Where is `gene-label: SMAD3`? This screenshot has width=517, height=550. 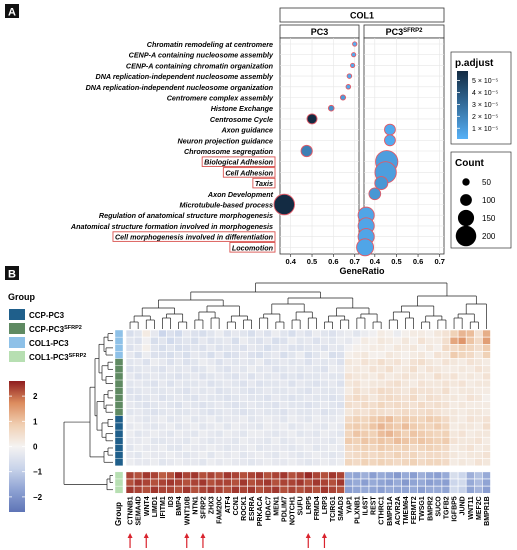
gene-label: SMAD3 is located at coordinates (341, 508).